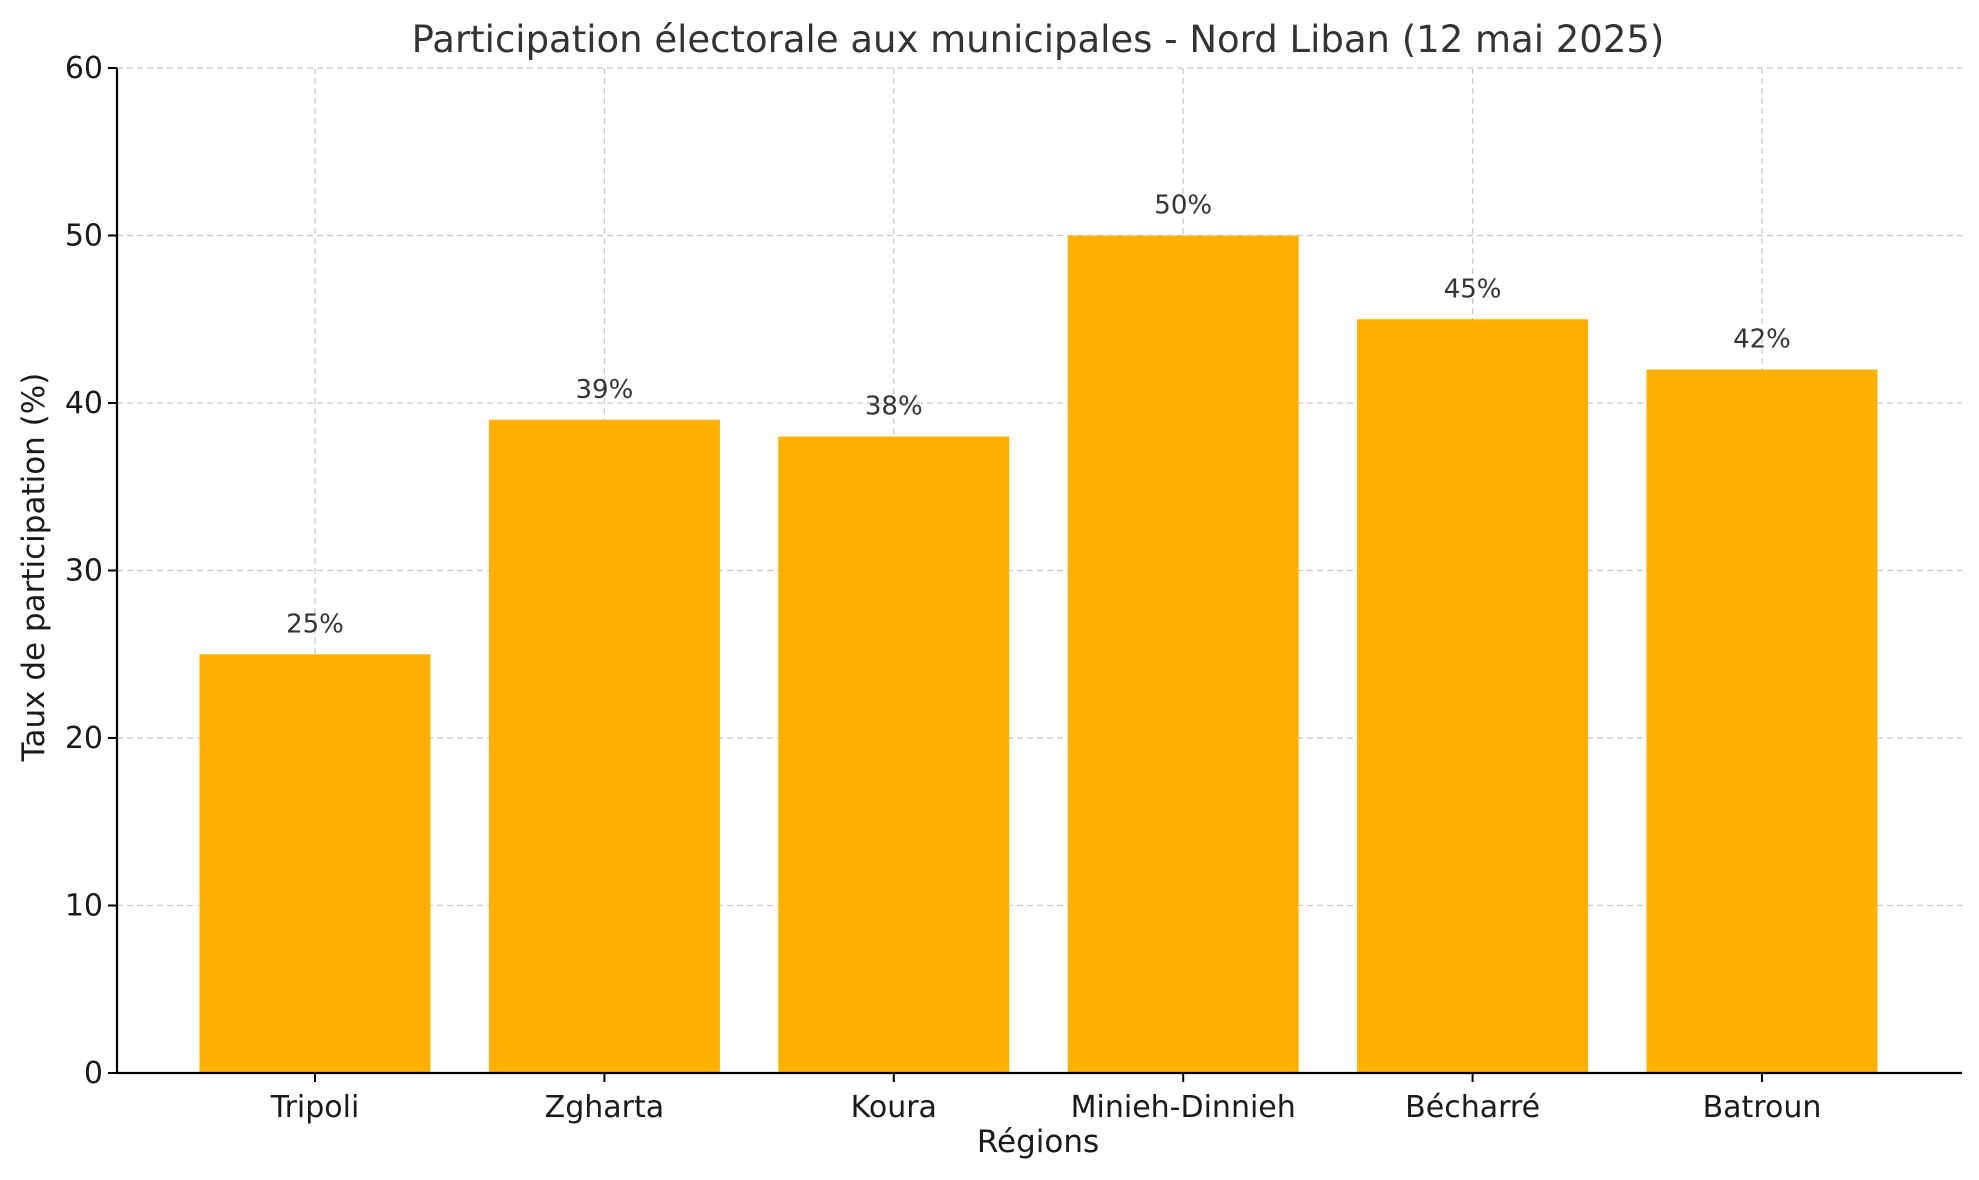  Describe the element at coordinates (93, 1073) in the screenshot. I see `y-tick-label: 0` at that location.